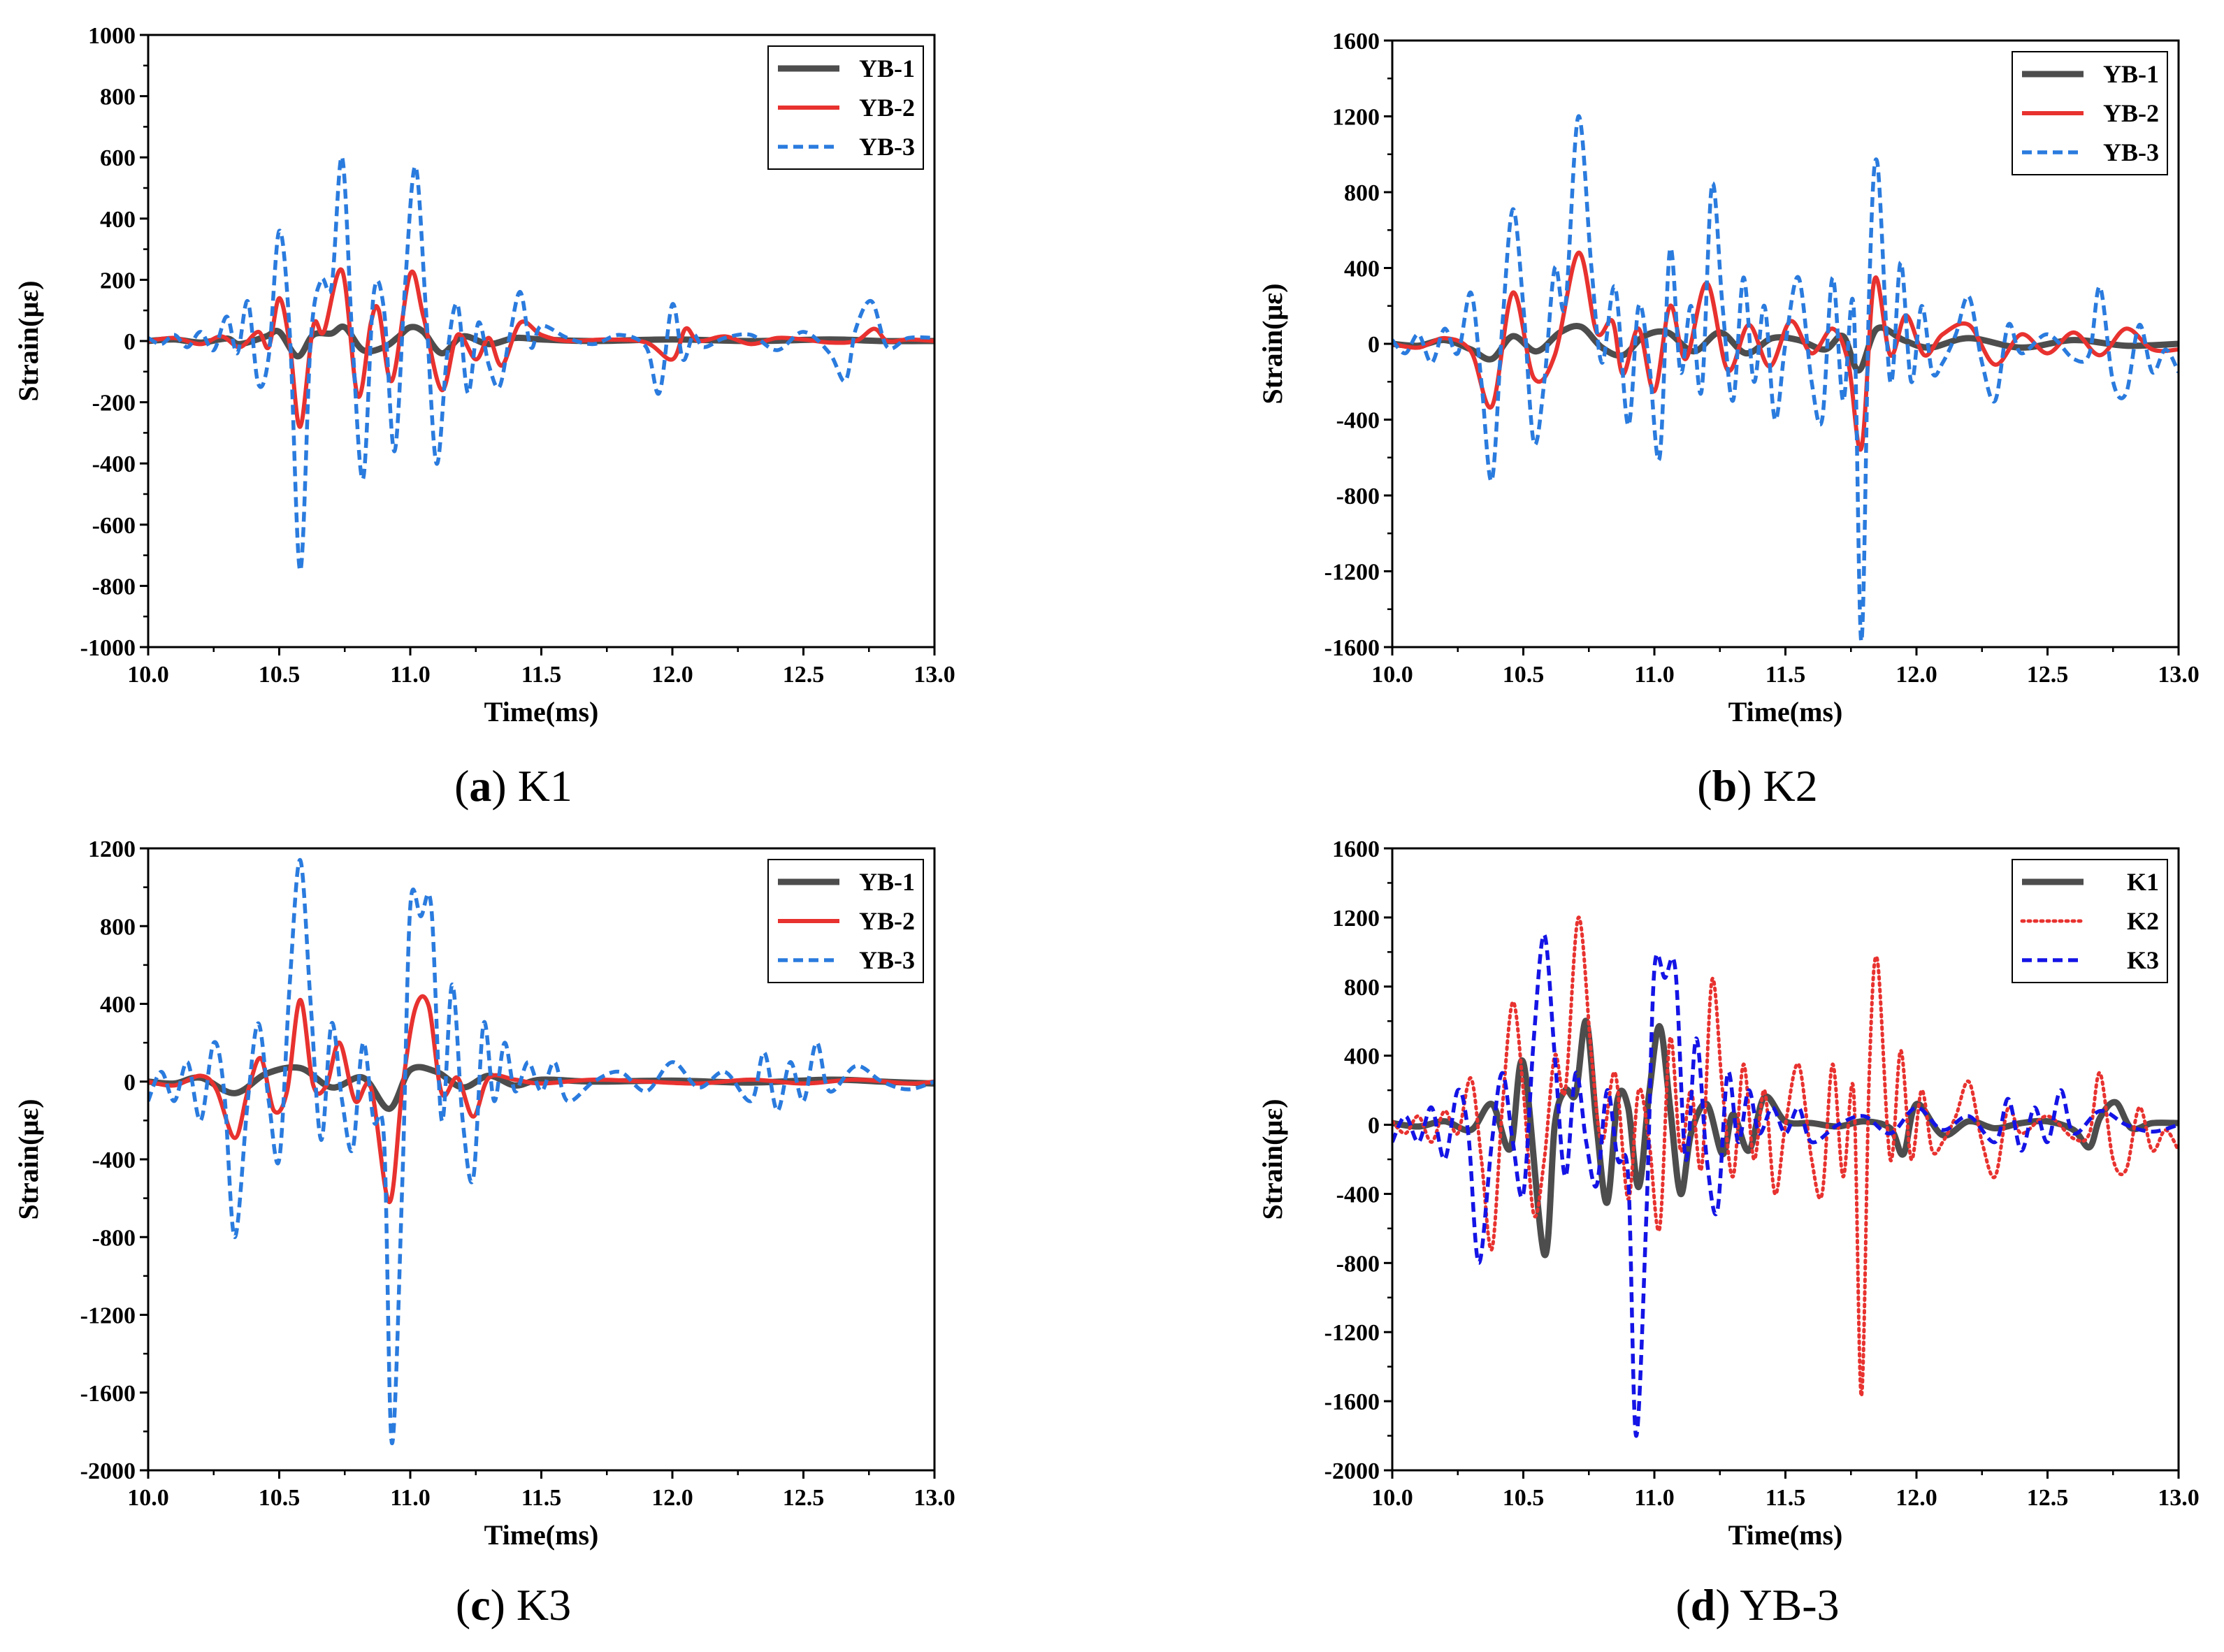 This screenshot has width=2224, height=1652. Describe the element at coordinates (513, 786) in the screenshot. I see `panel-caption: (a) K1` at that location.